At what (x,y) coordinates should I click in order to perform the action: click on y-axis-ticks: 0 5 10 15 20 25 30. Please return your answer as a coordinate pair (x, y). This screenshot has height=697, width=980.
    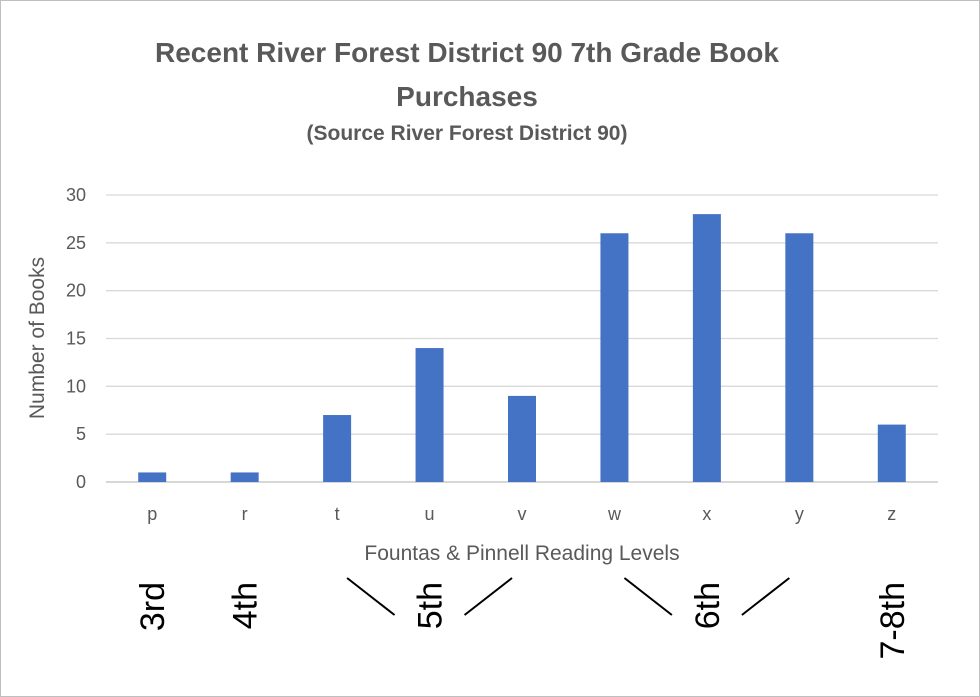
    Looking at the image, I should click on (76, 338).